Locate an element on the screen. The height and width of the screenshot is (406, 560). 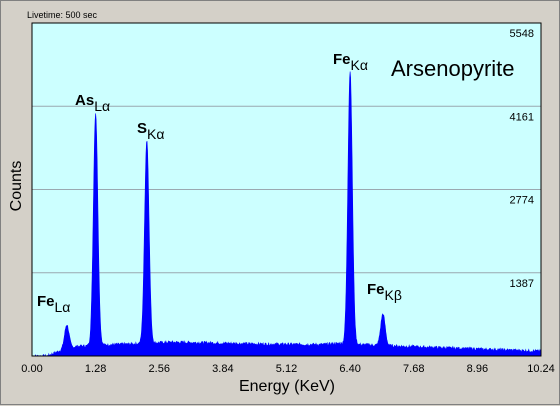
x-tick-label: 0.00 is located at coordinates (31, 369).